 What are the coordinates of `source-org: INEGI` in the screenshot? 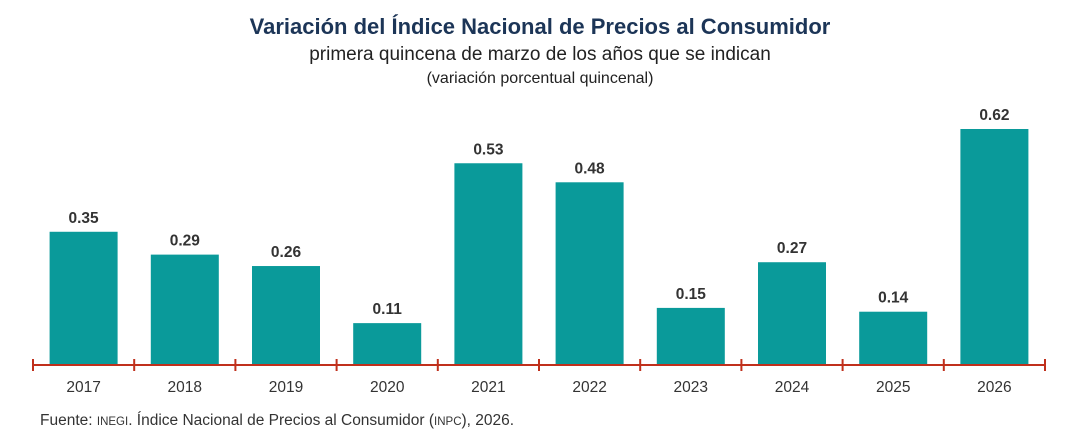 It's located at (112, 422).